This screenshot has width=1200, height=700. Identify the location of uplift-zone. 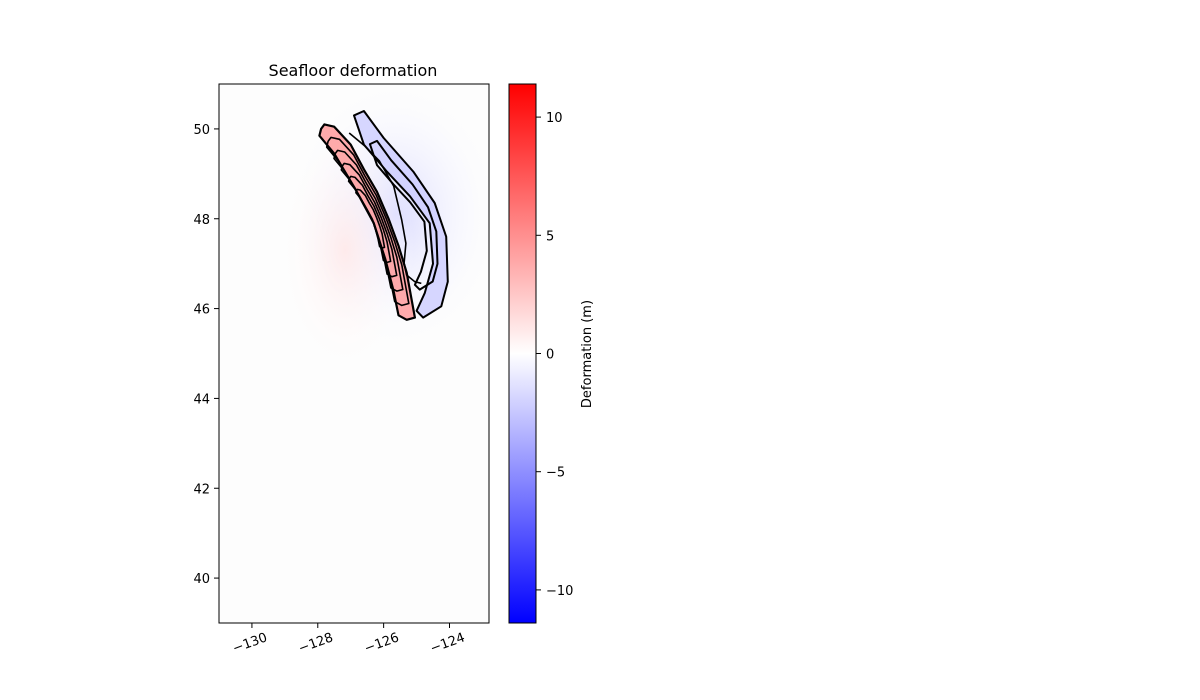
(367, 222).